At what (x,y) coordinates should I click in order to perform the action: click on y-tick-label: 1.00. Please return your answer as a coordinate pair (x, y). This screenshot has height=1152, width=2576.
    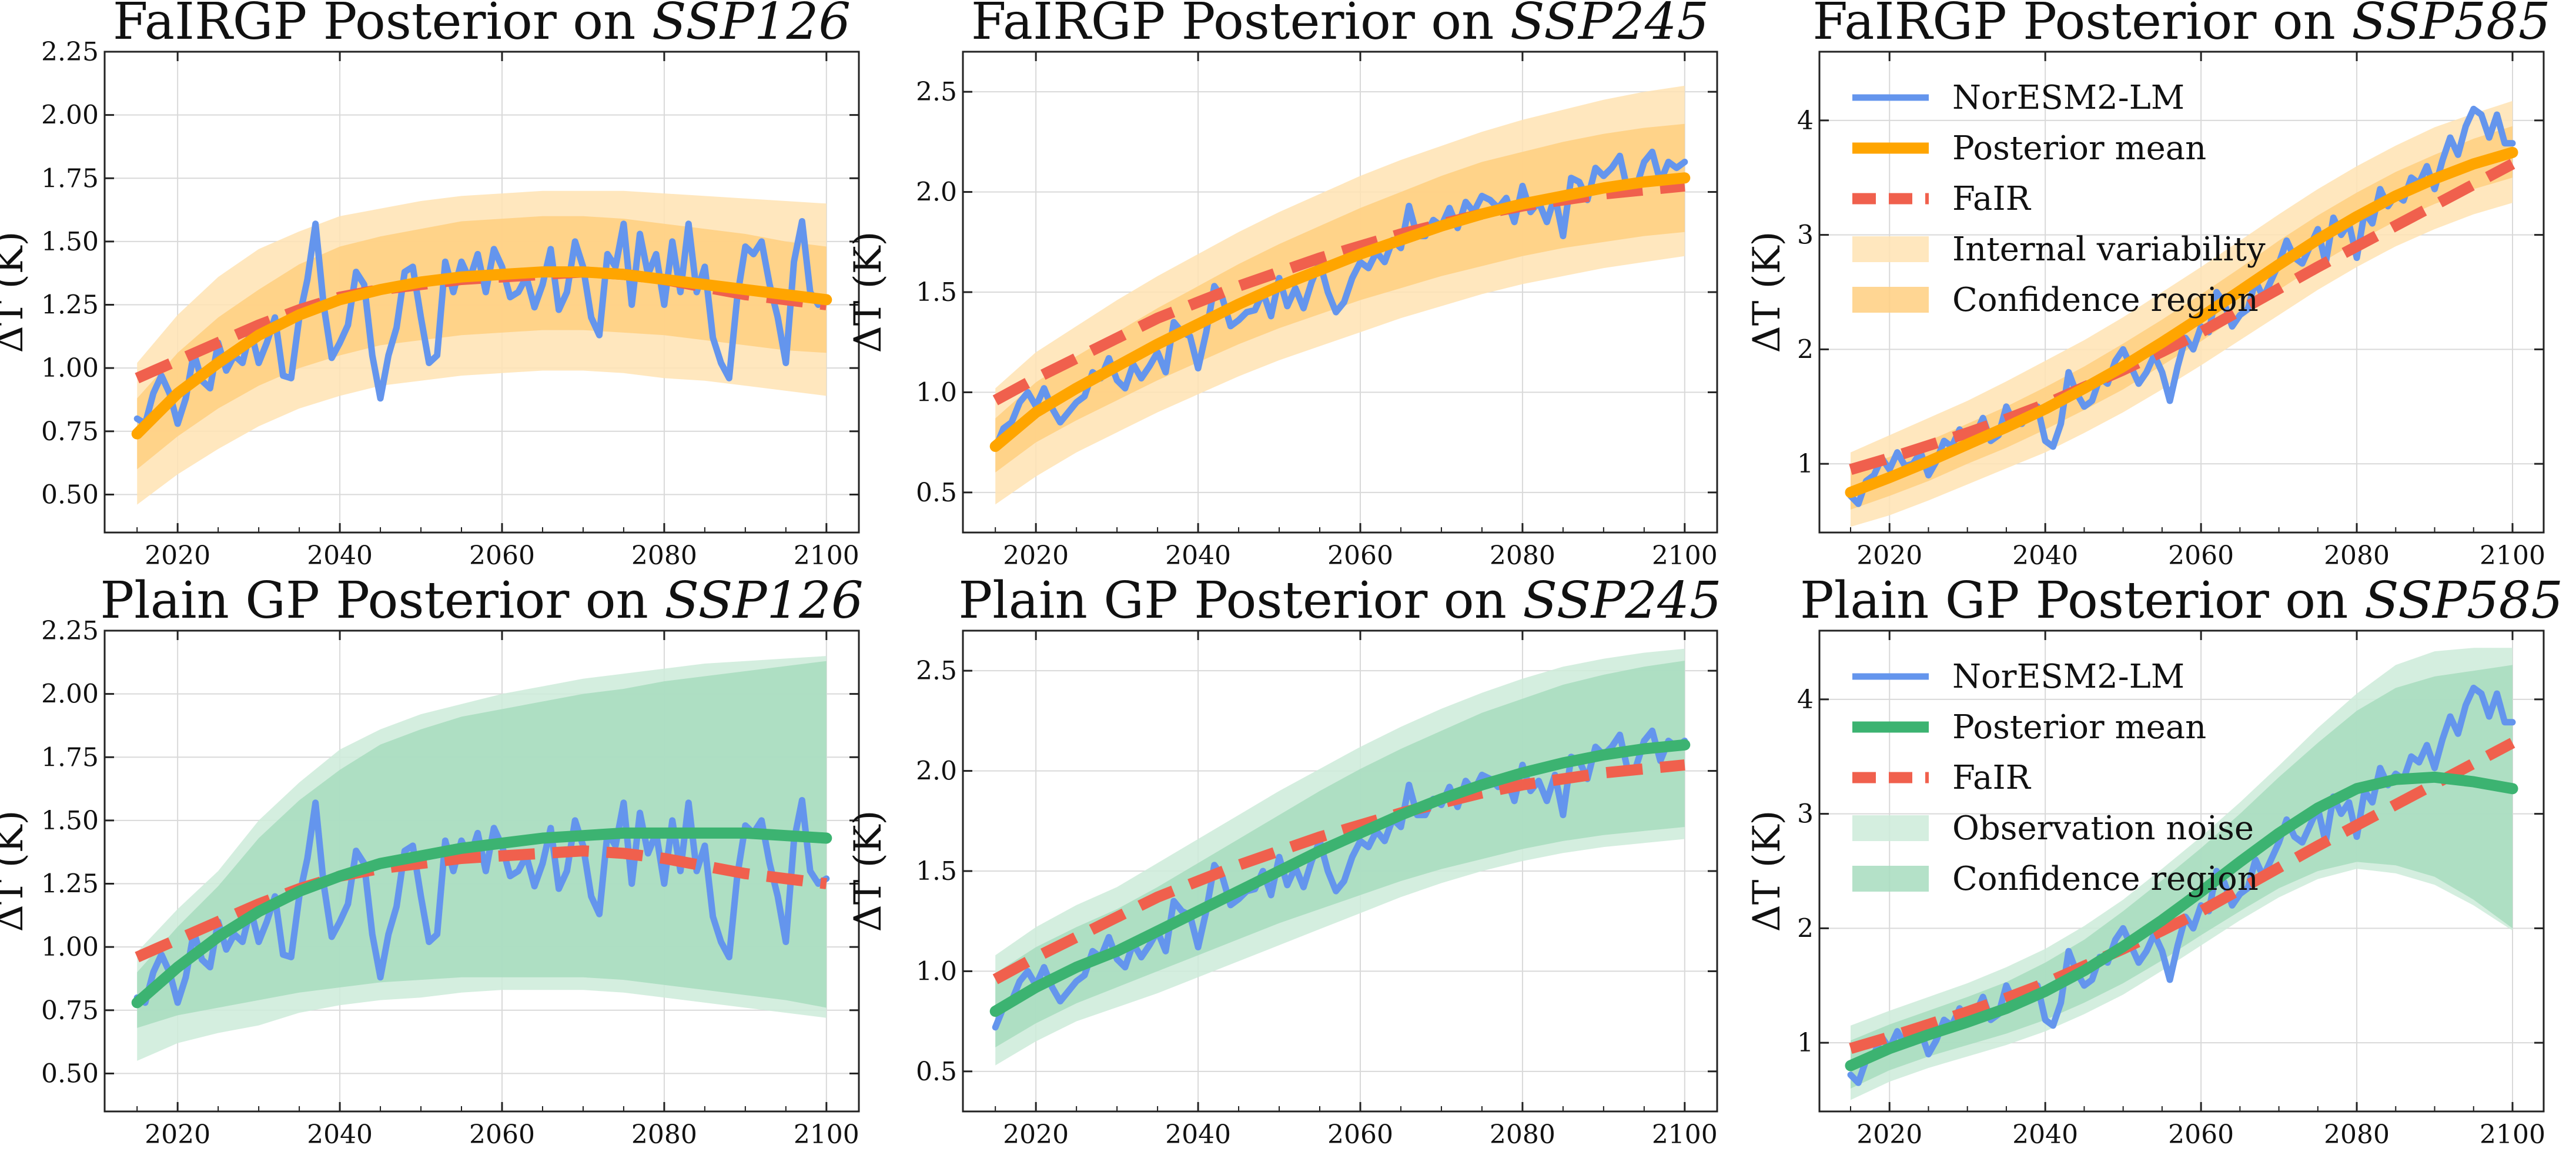
    Looking at the image, I should click on (70, 368).